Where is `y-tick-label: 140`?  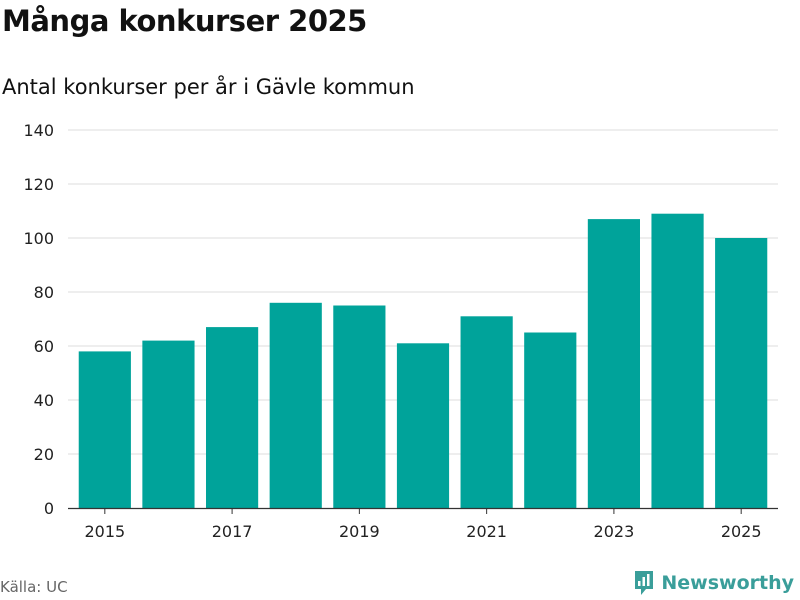
y-tick-label: 140 is located at coordinates (38, 130).